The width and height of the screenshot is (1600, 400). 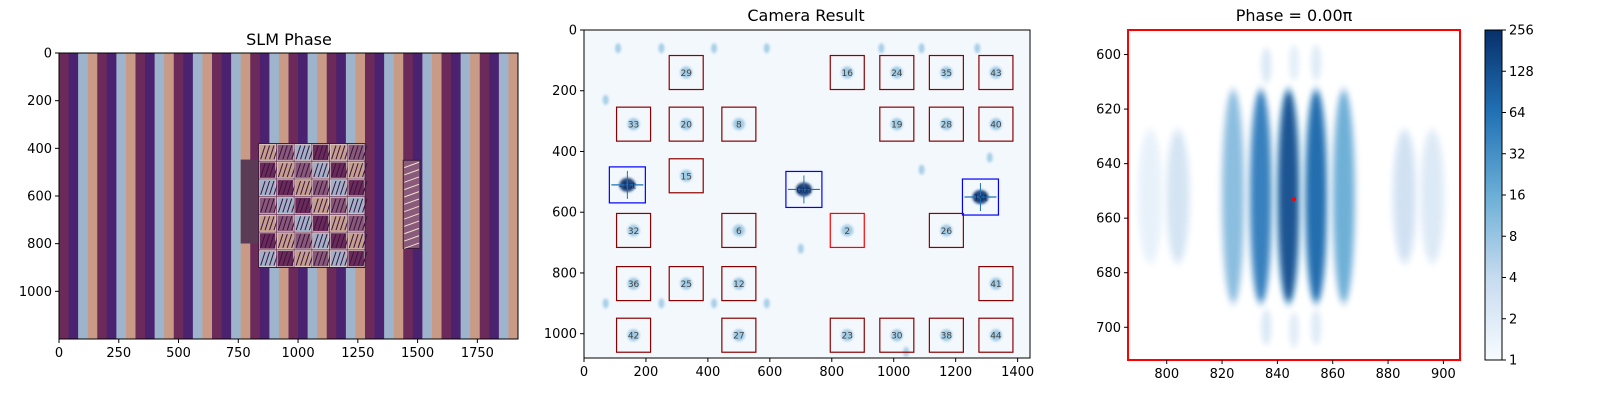 What do you see at coordinates (995, 285) in the screenshot?
I see `spot-label: 41` at bounding box center [995, 285].